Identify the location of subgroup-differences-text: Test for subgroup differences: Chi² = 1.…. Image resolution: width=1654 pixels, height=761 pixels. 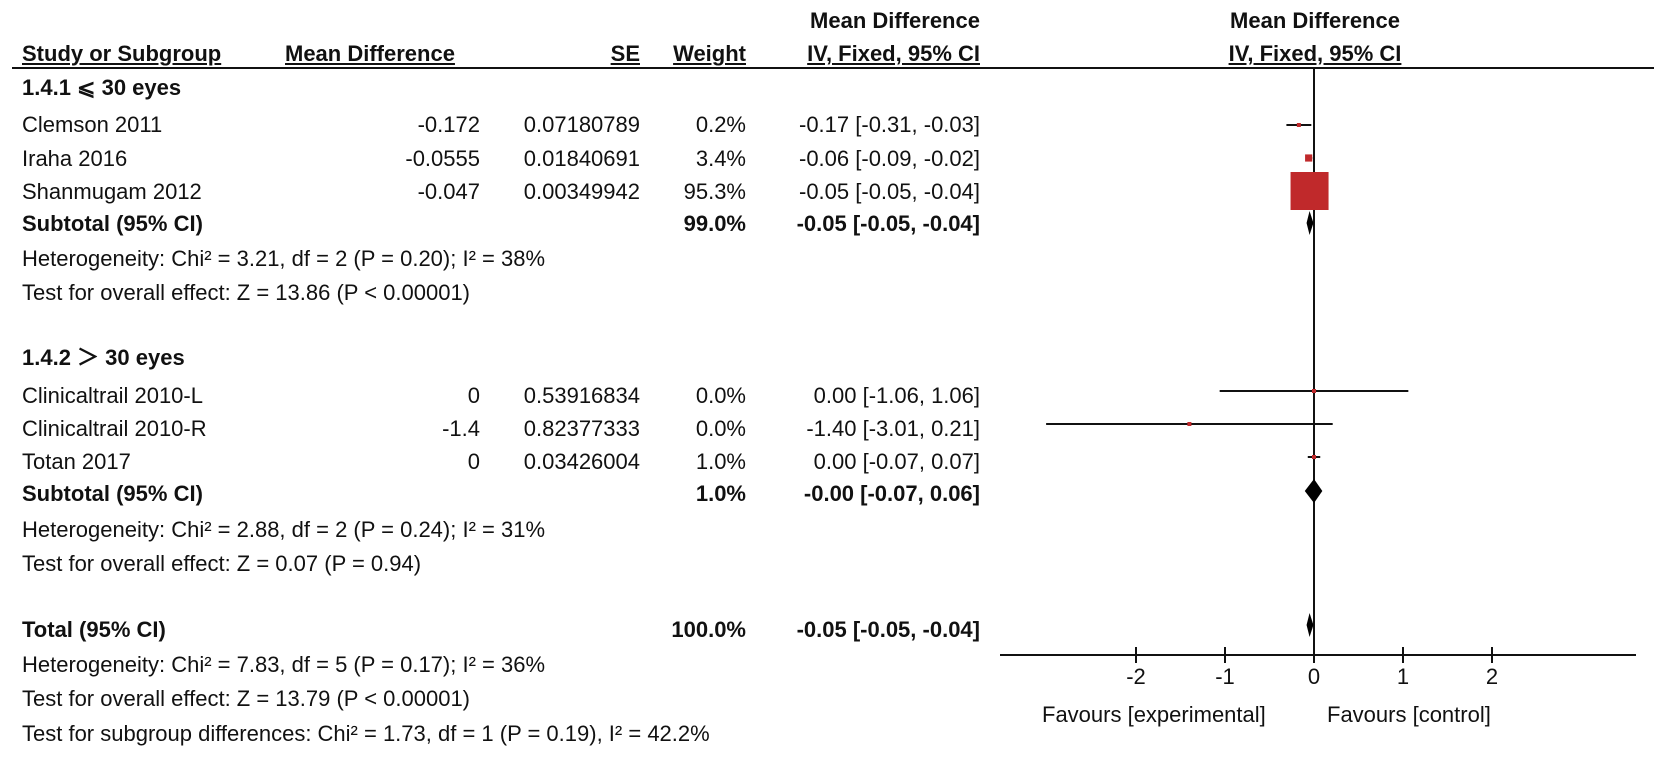
(366, 733).